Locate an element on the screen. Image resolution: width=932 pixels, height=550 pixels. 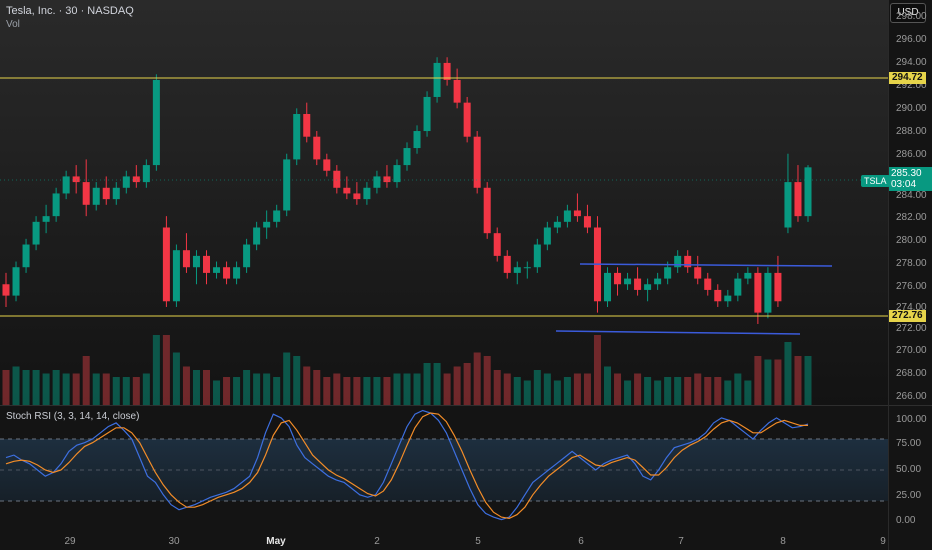
volume-label: Vol is located at coordinates (13, 24).